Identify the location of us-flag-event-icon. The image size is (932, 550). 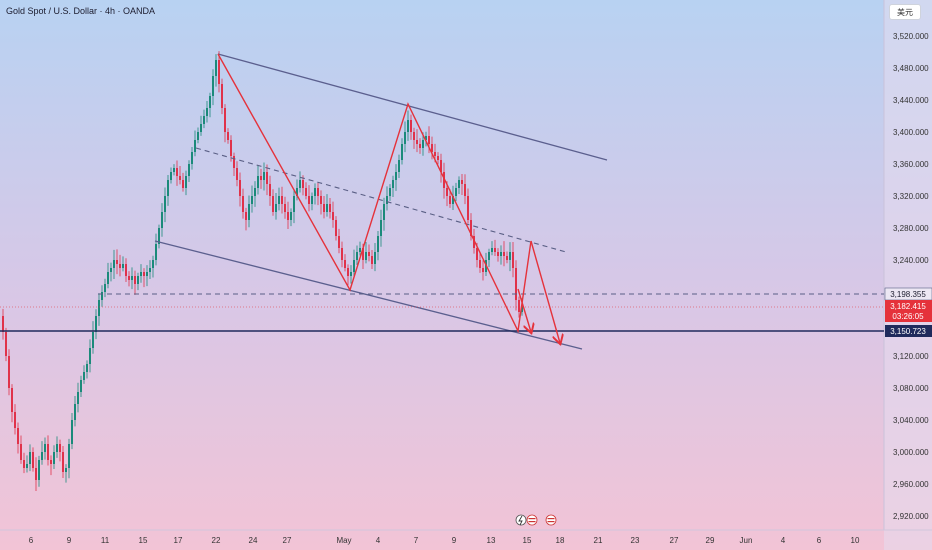
(532, 520).